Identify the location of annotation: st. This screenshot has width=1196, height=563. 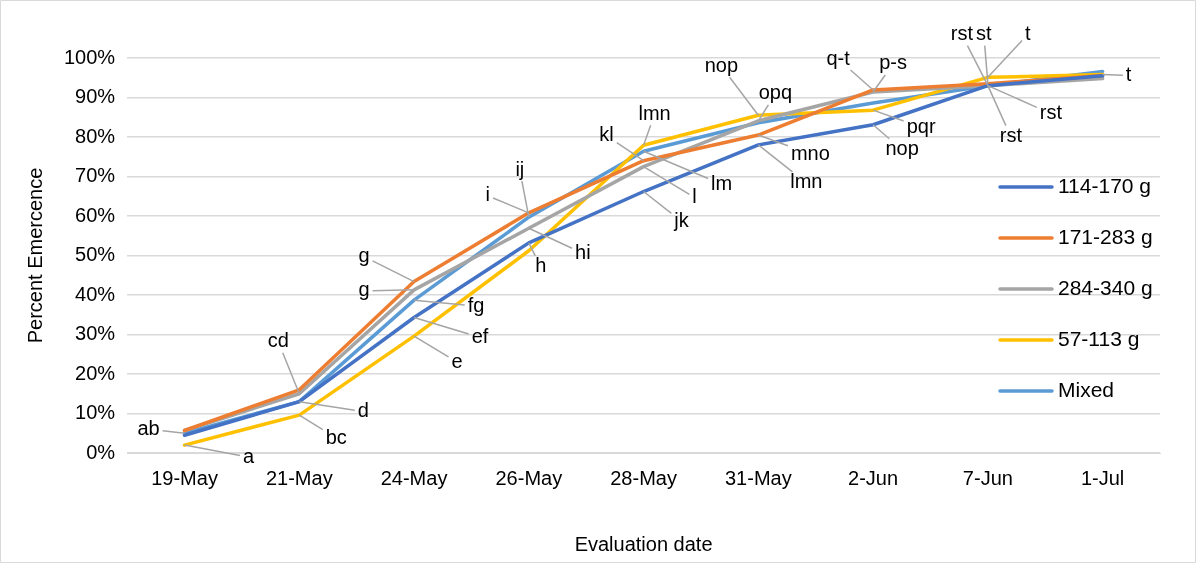
(984, 33).